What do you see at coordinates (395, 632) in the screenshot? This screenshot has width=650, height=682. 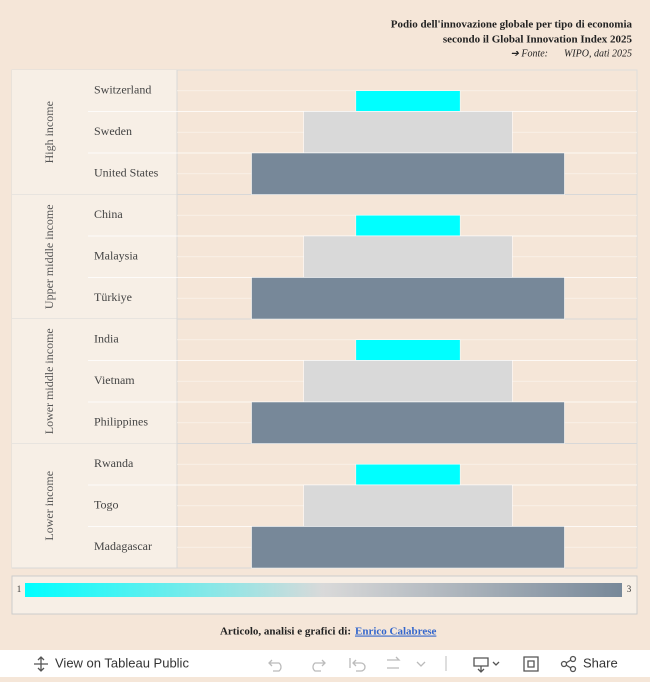 I see `author-link: Enrico Calabrese` at bounding box center [395, 632].